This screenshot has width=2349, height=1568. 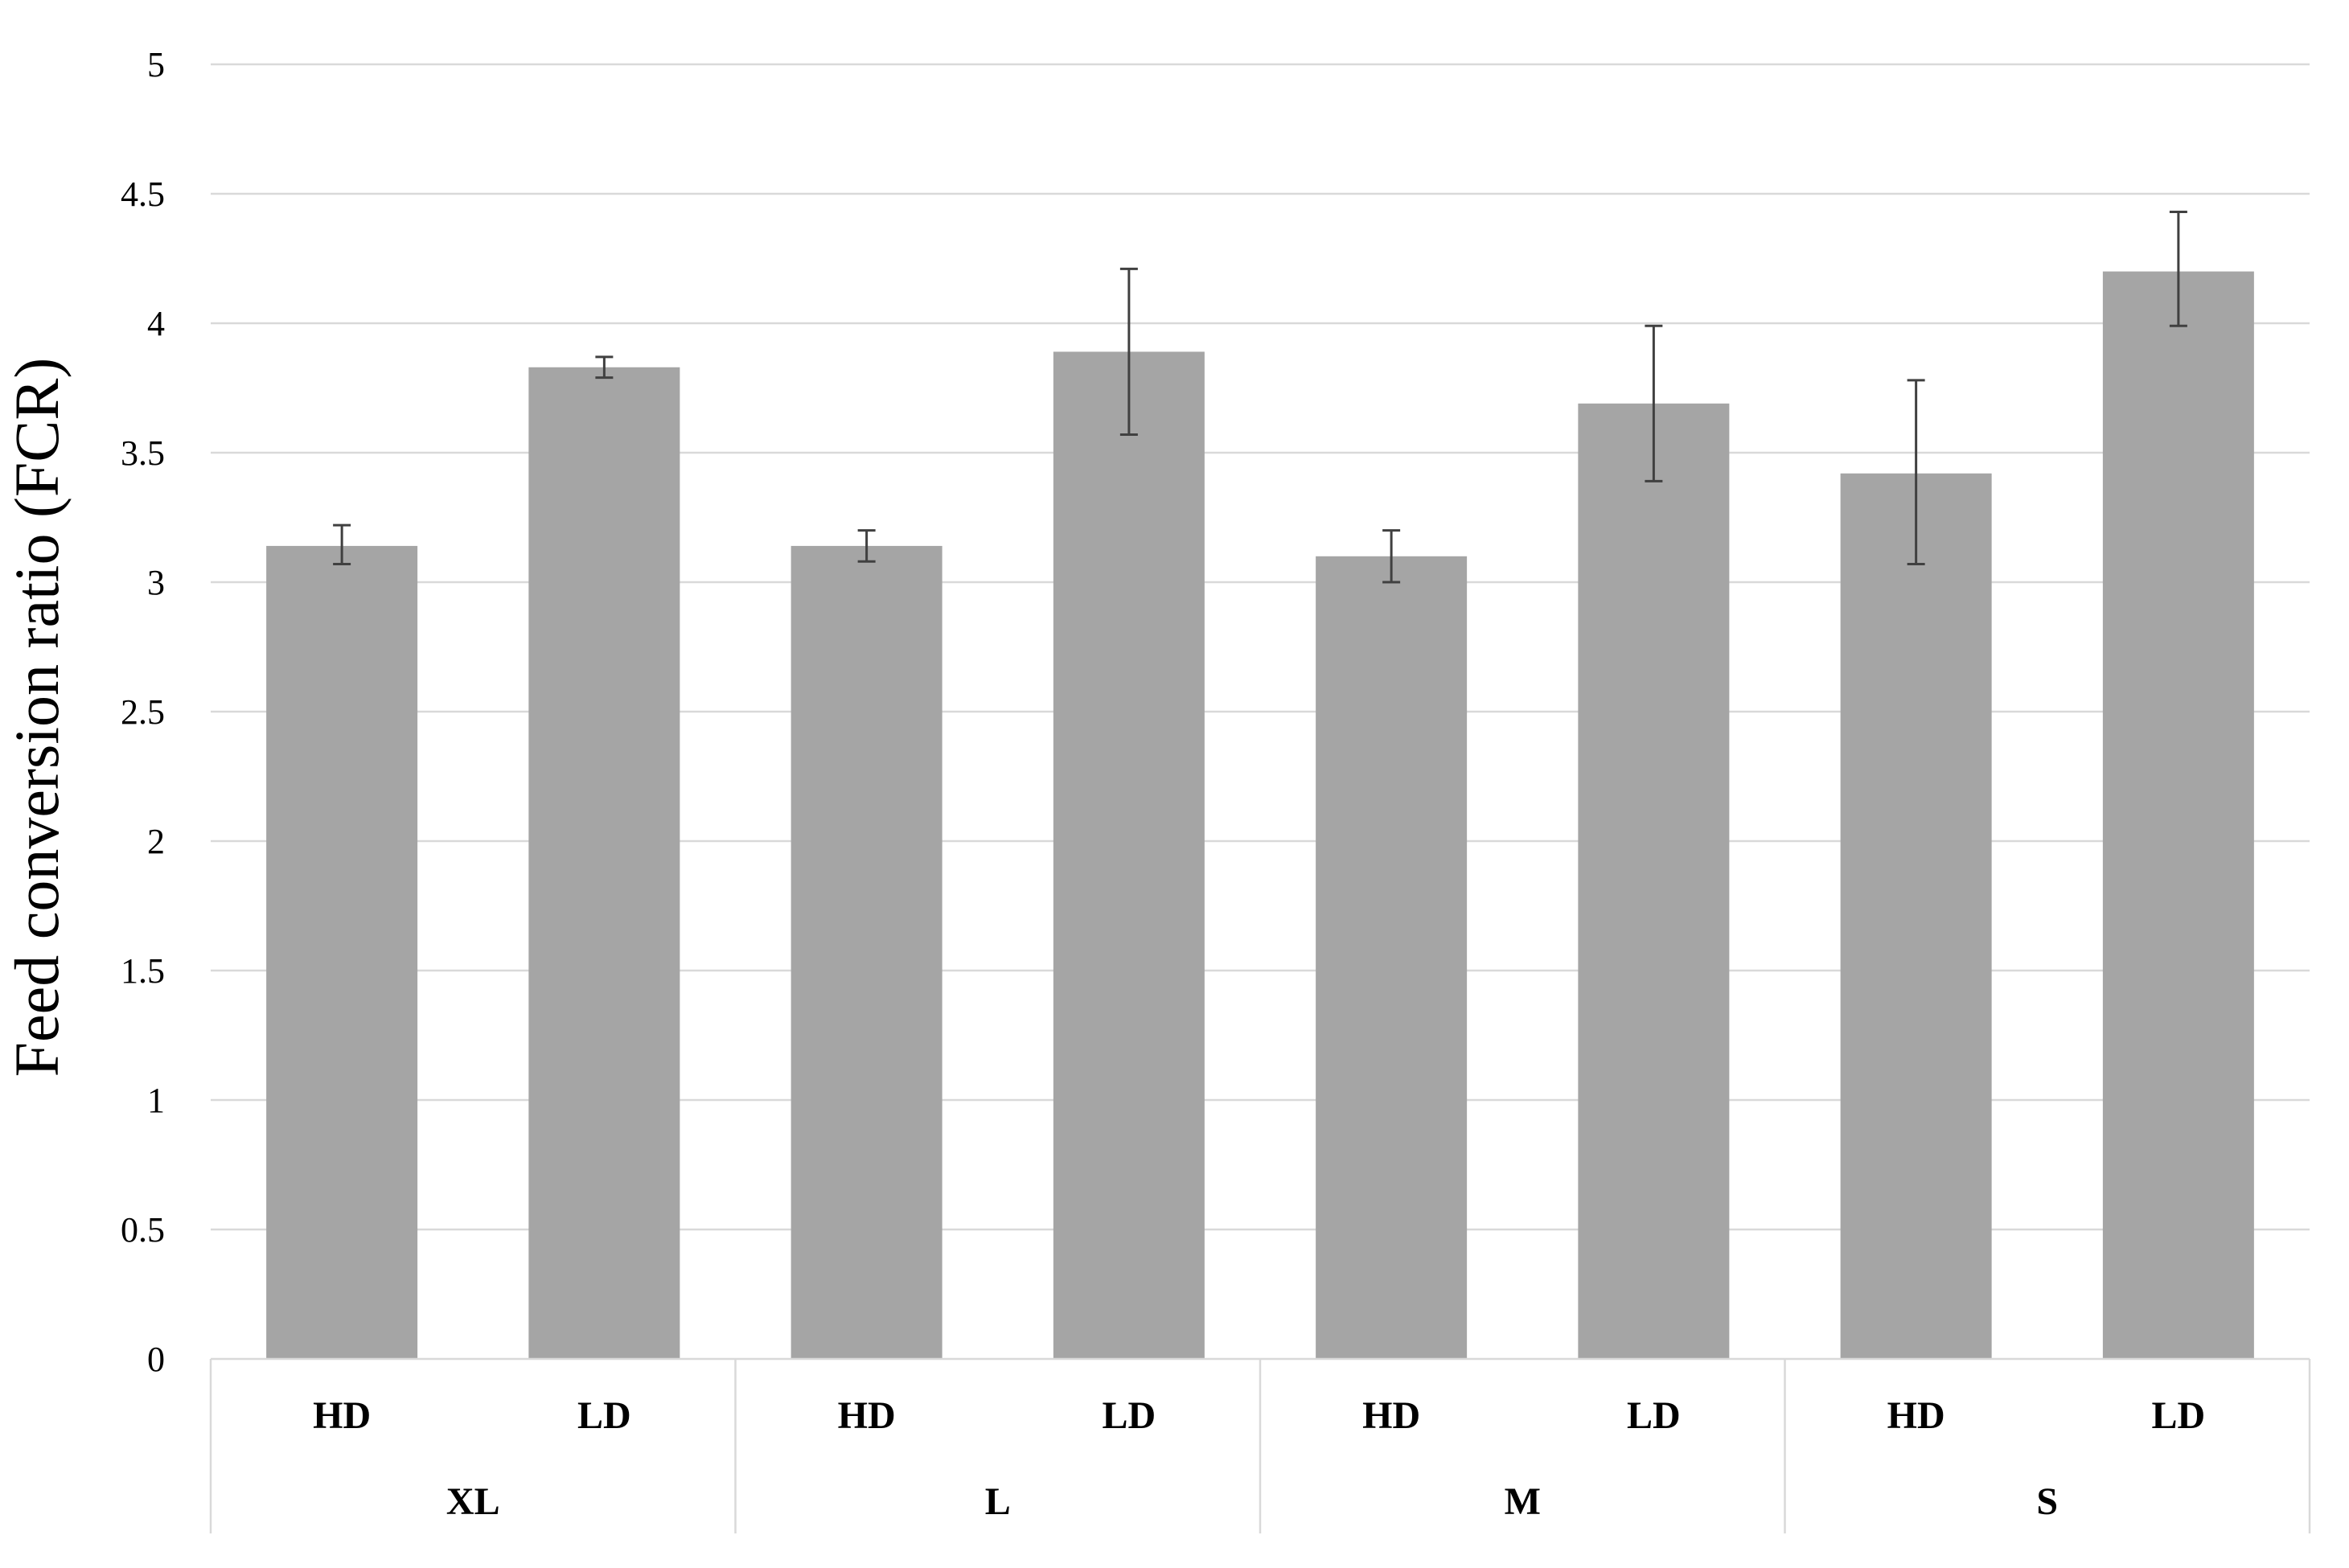 I want to click on y-tick-label: 3, so click(x=156, y=582).